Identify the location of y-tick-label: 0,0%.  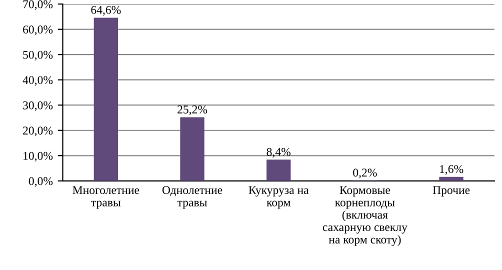
(40, 182).